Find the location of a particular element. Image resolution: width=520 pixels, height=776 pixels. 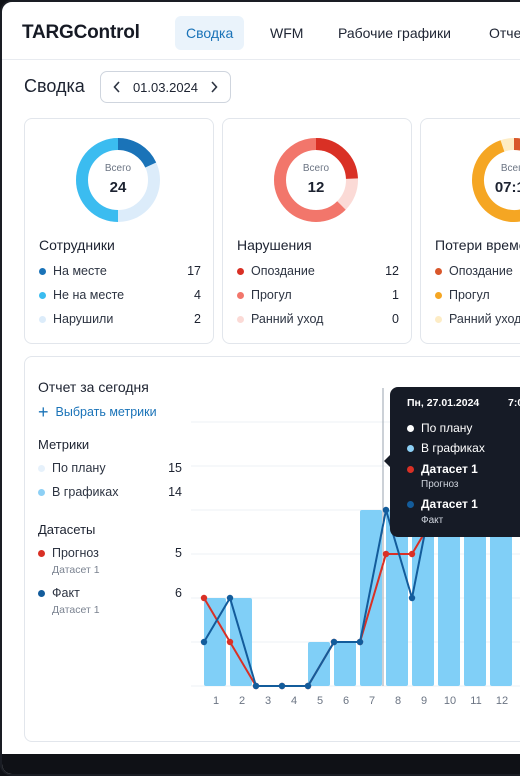

legend-value: 1 is located at coordinates (395, 295).